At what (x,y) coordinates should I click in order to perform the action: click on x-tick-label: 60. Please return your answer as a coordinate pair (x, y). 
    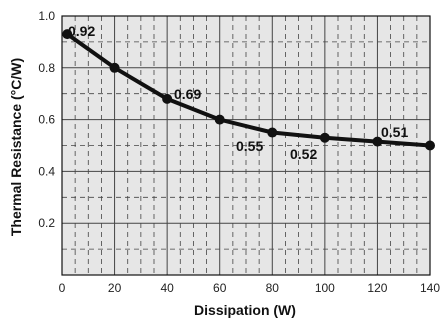
    Looking at the image, I should click on (220, 288).